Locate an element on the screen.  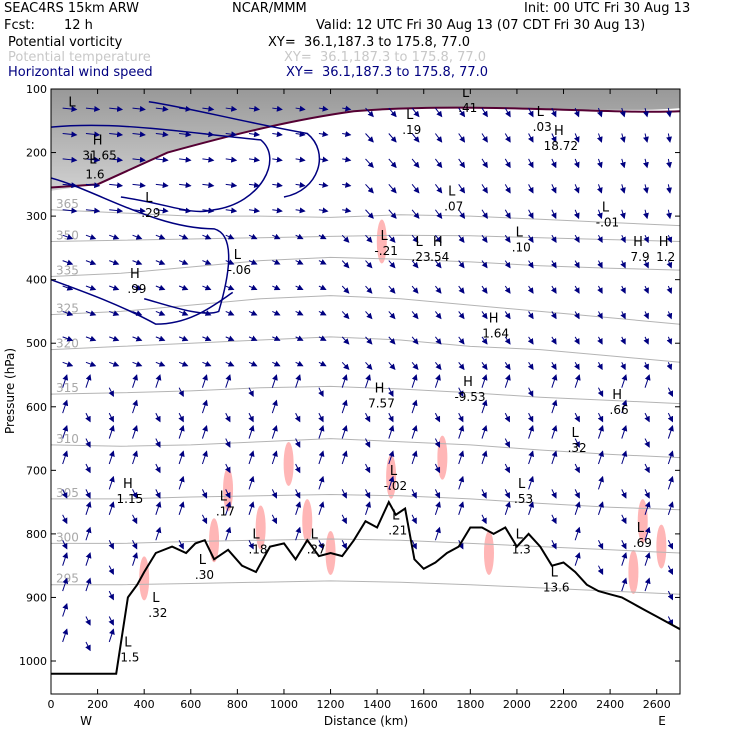
extremum-value: 1.3 is located at coordinates (521, 550).